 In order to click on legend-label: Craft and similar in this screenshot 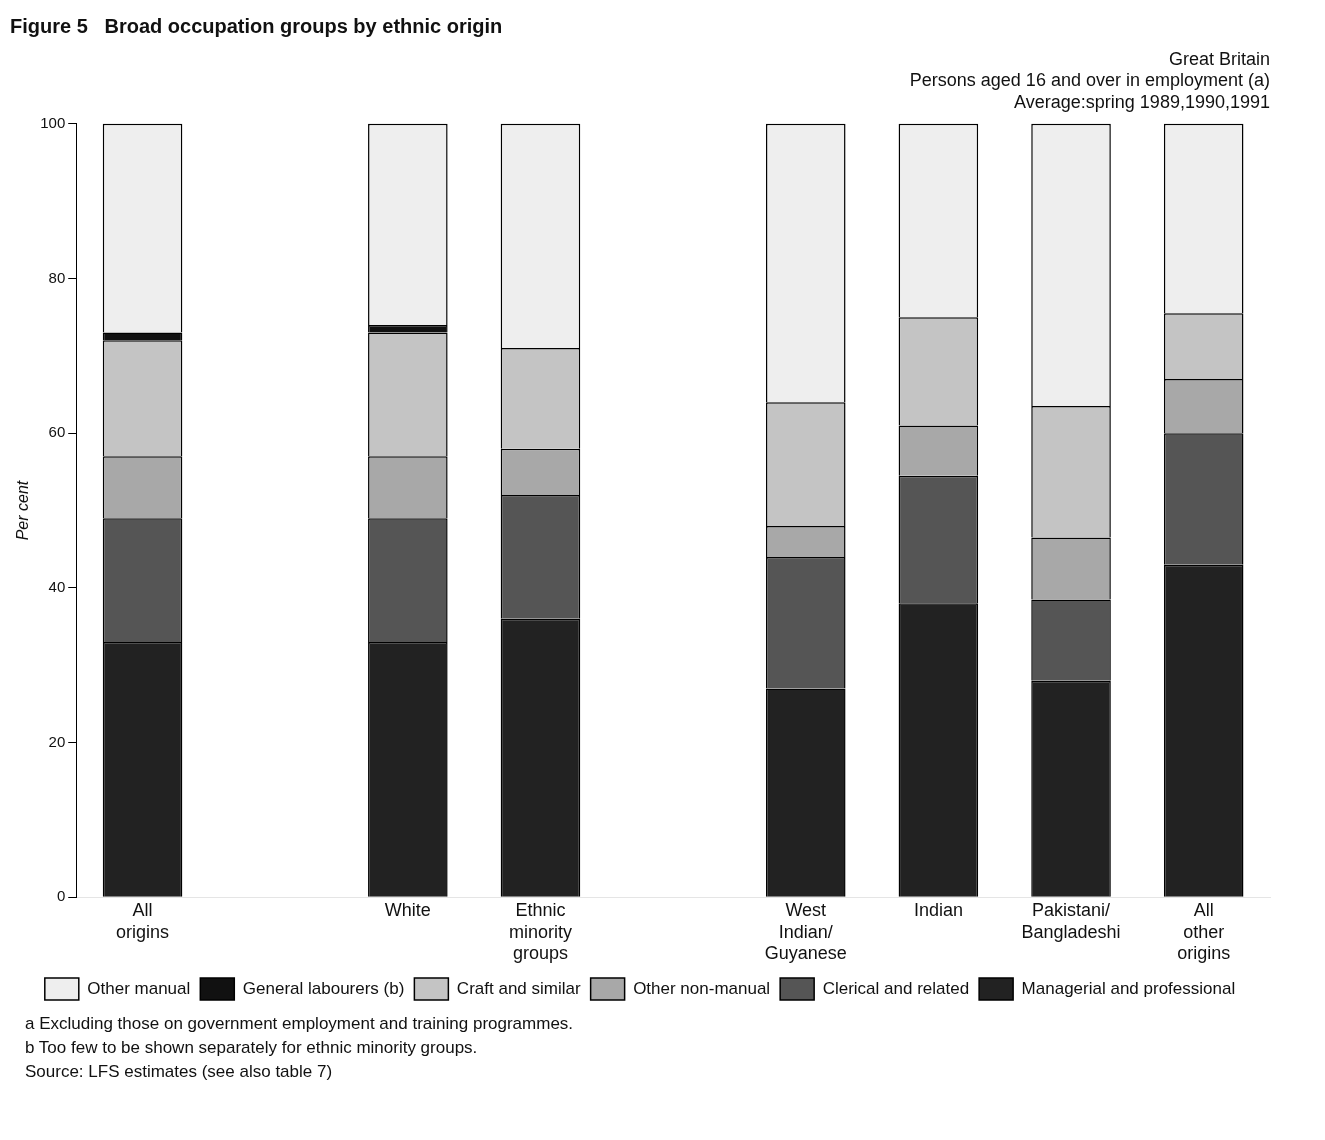, I will do `click(518, 988)`.